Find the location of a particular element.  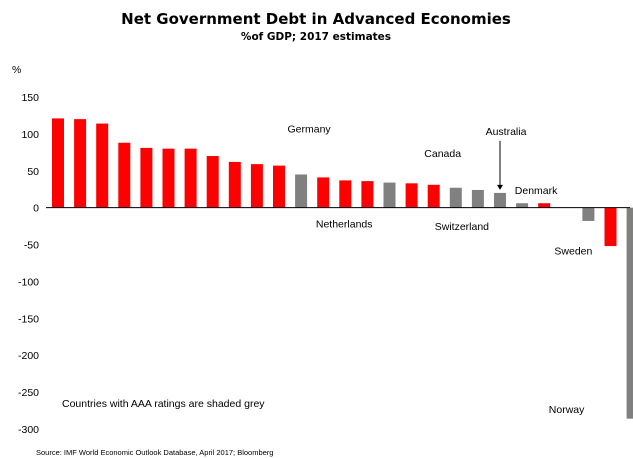

annotation-label: Denmark is located at coordinates (536, 191).